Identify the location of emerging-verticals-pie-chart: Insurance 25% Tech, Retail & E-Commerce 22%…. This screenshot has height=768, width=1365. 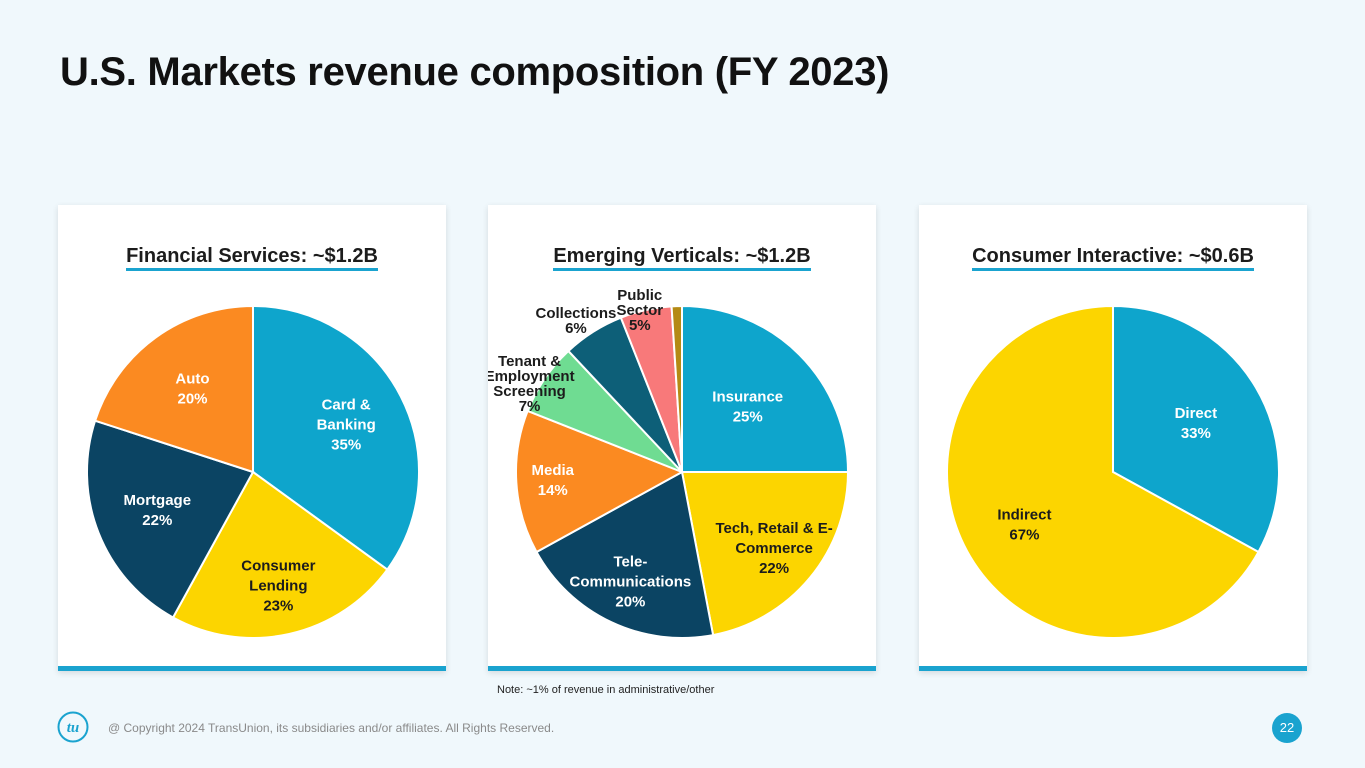
(669, 463).